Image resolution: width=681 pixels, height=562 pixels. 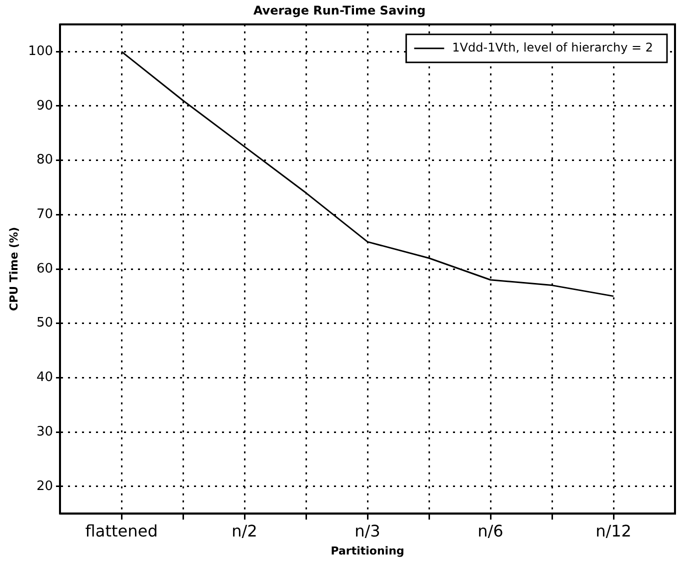 What do you see at coordinates (45, 160) in the screenshot?
I see `y-tick-label: 80` at bounding box center [45, 160].